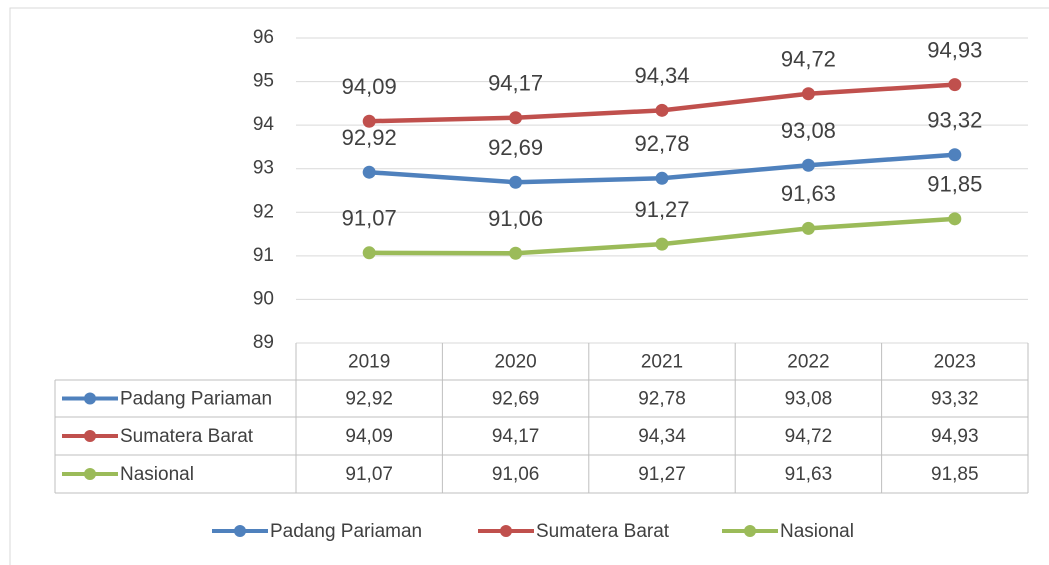  Describe the element at coordinates (662, 436) in the screenshot. I see `table-cell: 94,34` at that location.